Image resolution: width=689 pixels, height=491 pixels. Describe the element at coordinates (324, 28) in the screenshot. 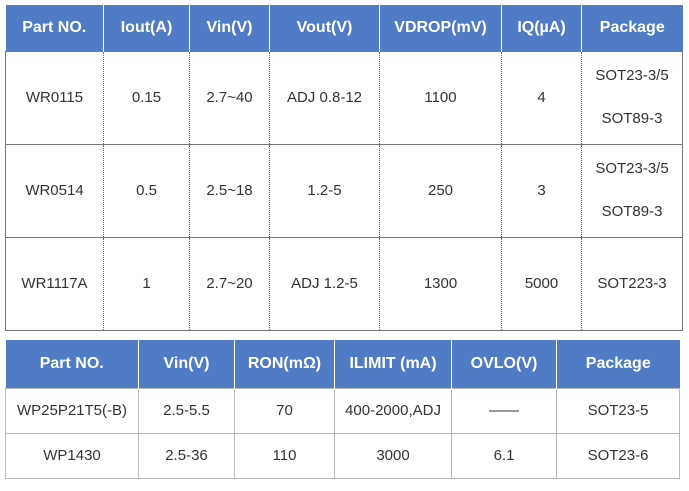

I see `header-vout: Vout(V)` at that location.